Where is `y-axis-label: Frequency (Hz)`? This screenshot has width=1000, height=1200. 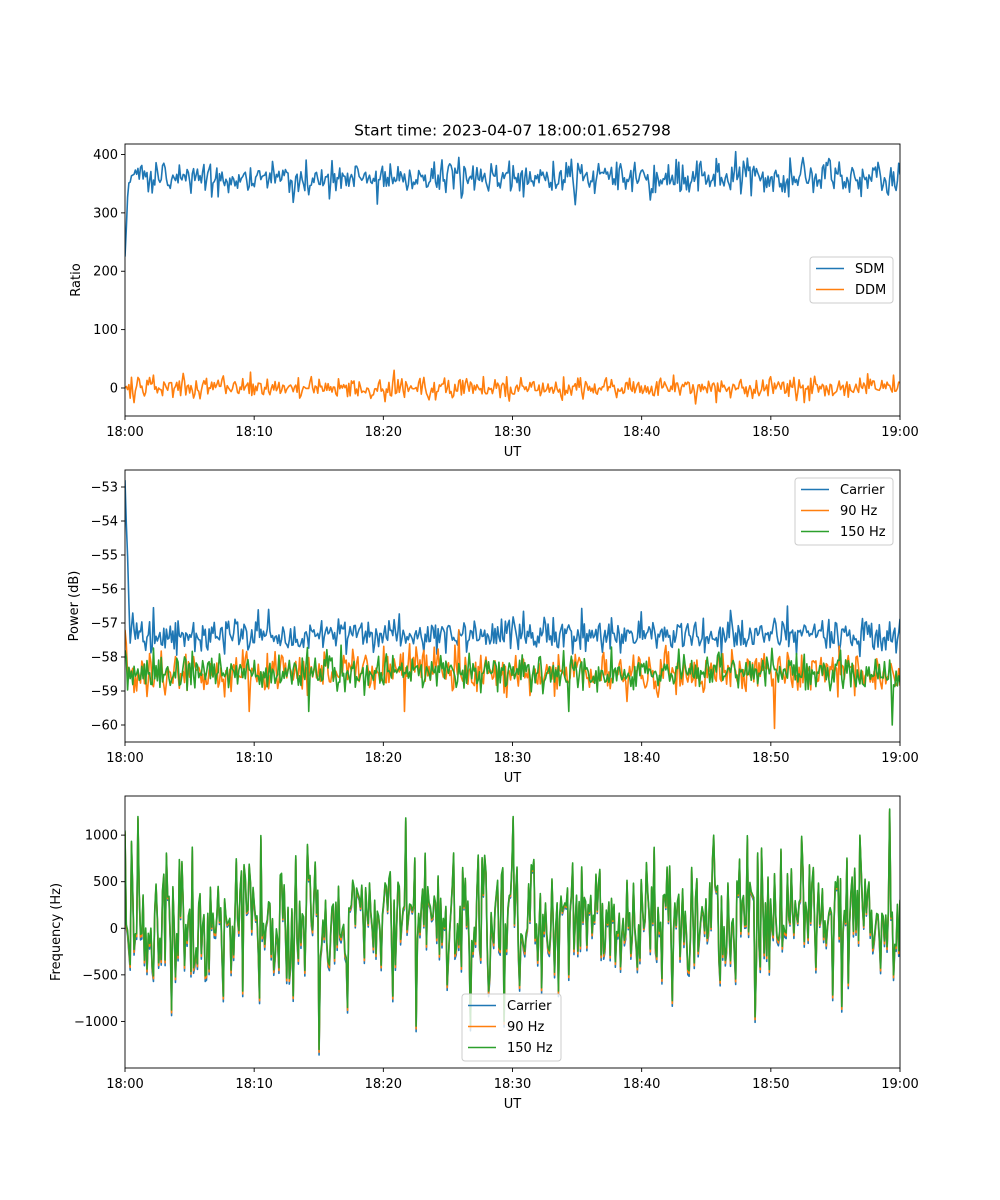 y-axis-label: Frequency (Hz) is located at coordinates (56, 932).